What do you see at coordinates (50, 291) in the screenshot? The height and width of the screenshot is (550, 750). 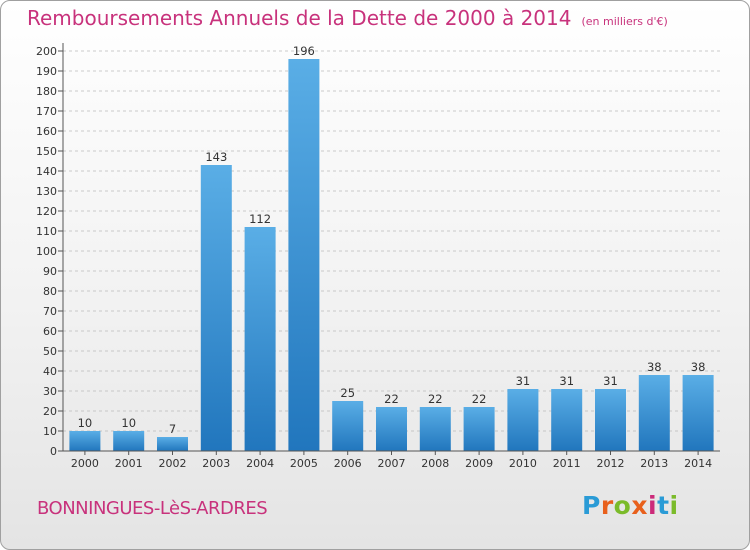 I see `y-tick-label: 80` at bounding box center [50, 291].